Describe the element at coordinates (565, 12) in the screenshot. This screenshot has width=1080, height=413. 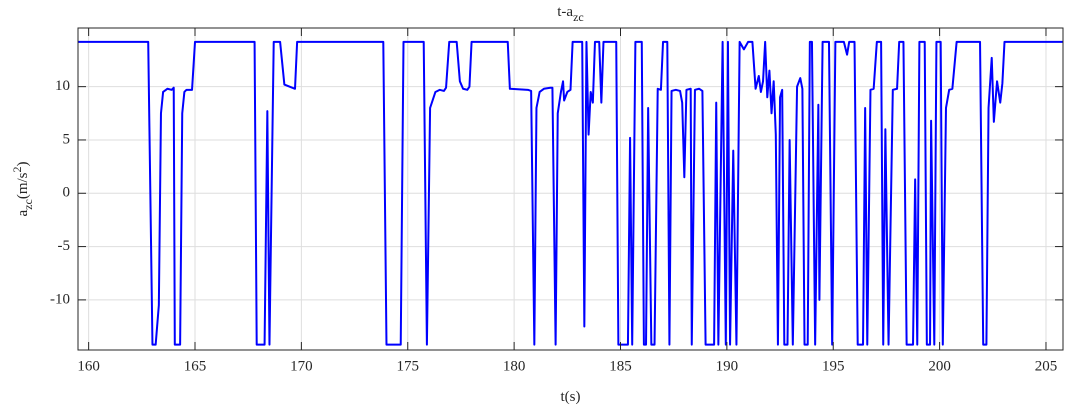
I see `chart-title-part: t-a` at that location.